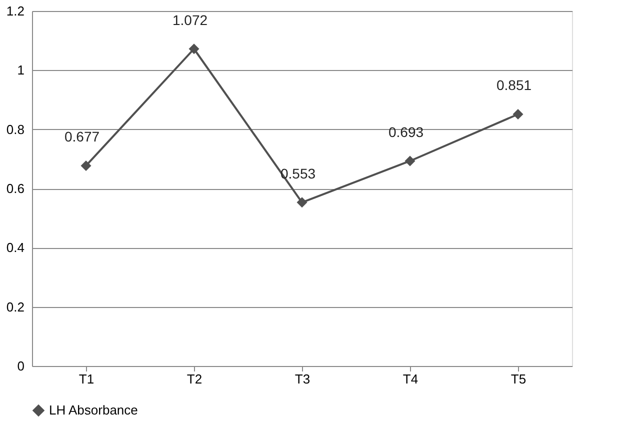 The image size is (635, 445). Describe the element at coordinates (82, 136) in the screenshot. I see `data-label: 0.677` at that location.